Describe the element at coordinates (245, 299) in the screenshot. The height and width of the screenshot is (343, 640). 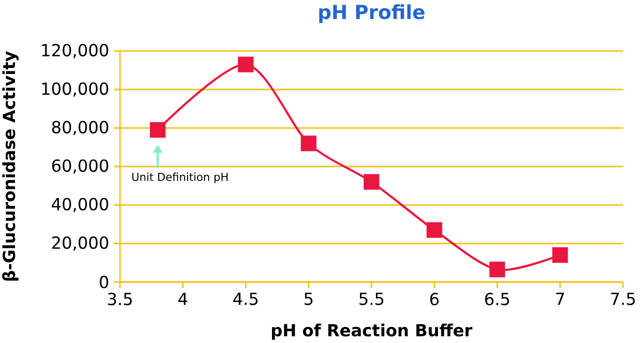
I see `x-tick-label: 4.5` at that location.